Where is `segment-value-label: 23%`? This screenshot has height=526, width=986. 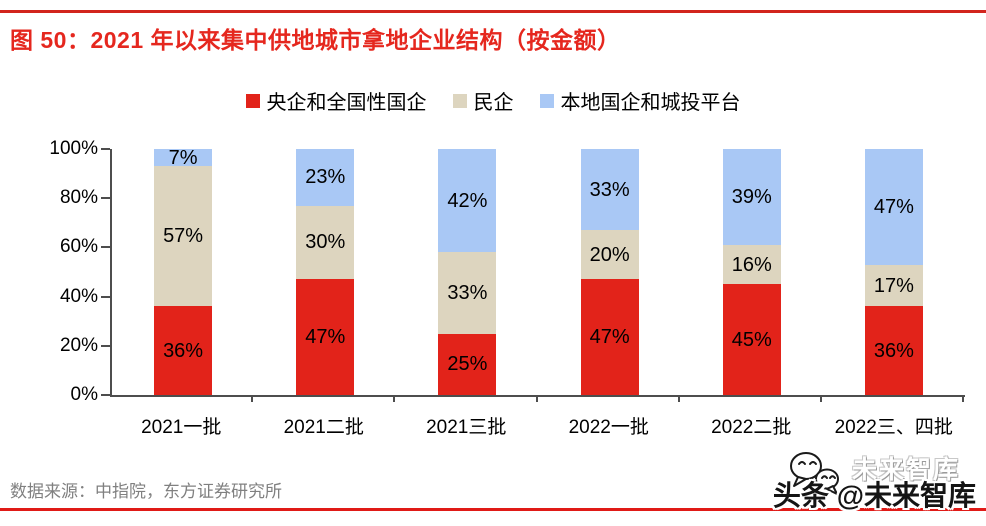
segment-value-label: 23% is located at coordinates (325, 177).